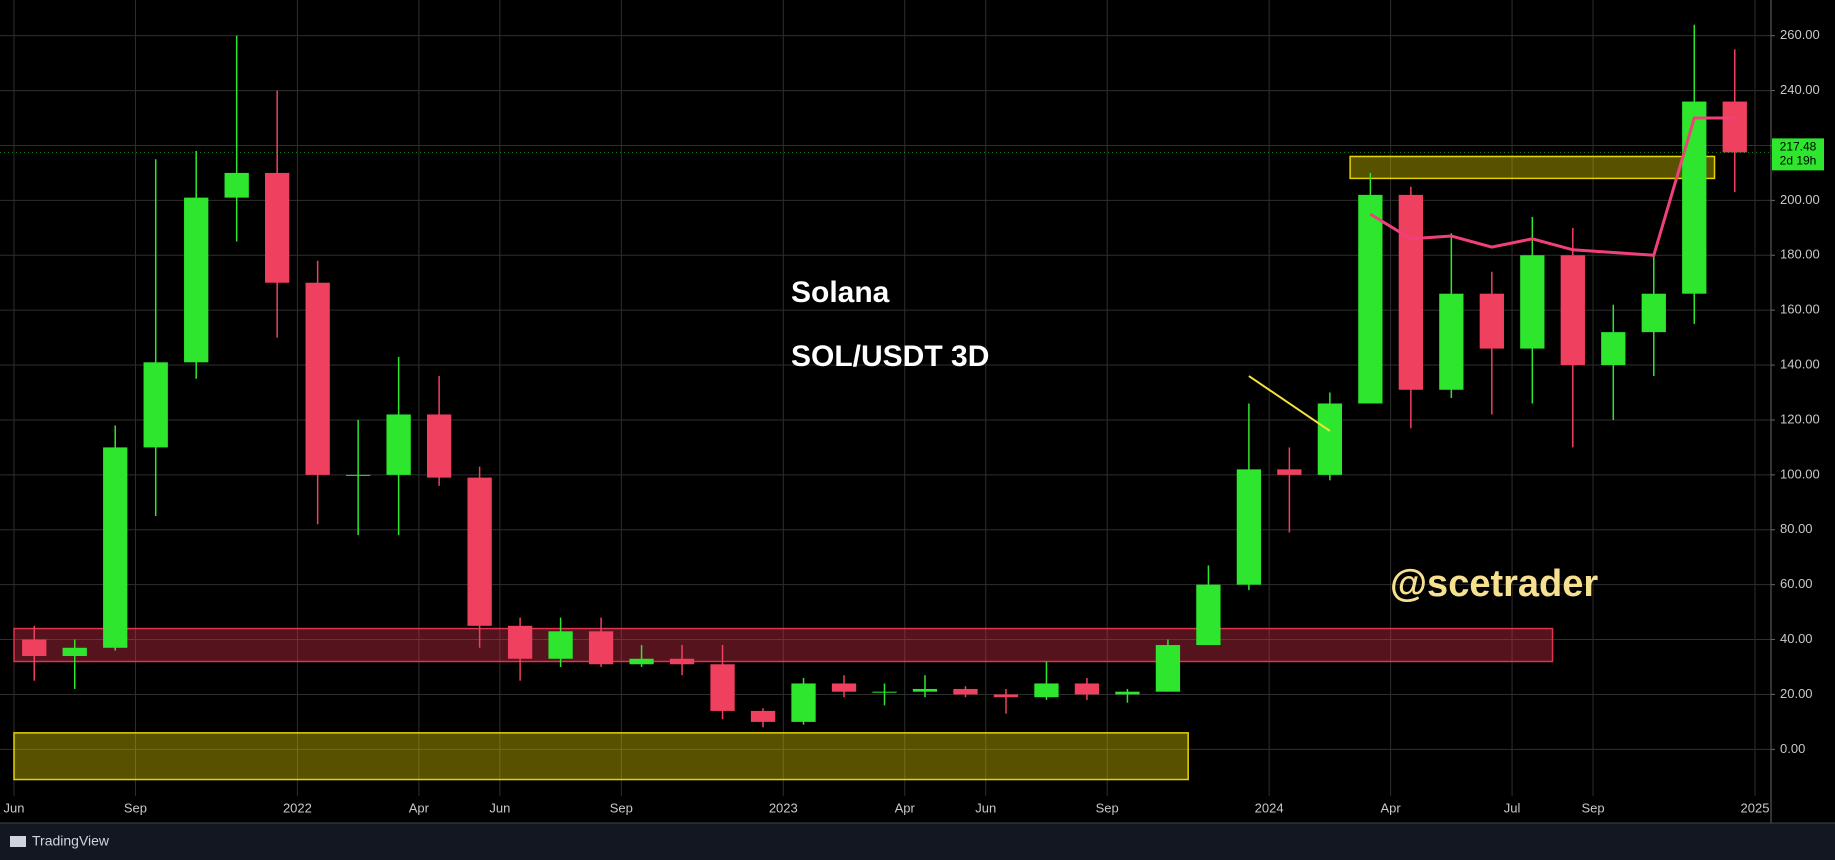 The height and width of the screenshot is (860, 1835). What do you see at coordinates (1512, 807) in the screenshot?
I see `x-tick-label: Jul` at bounding box center [1512, 807].